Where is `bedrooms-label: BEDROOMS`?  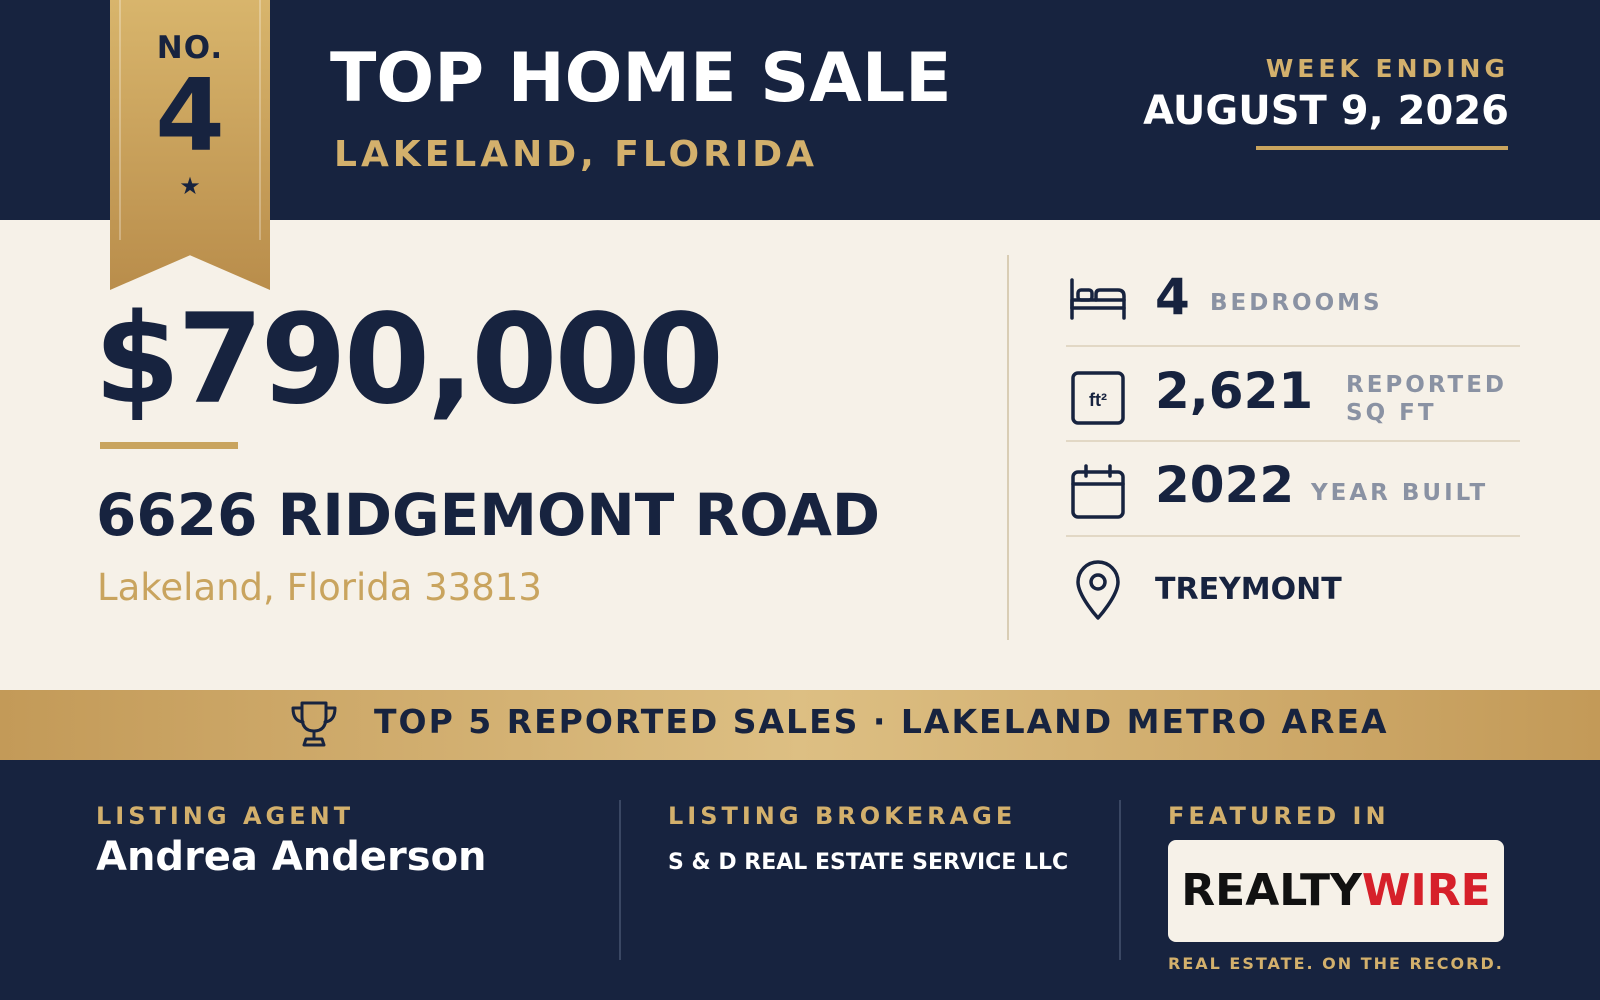
bedrooms-label: BEDROOMS is located at coordinates (1296, 303).